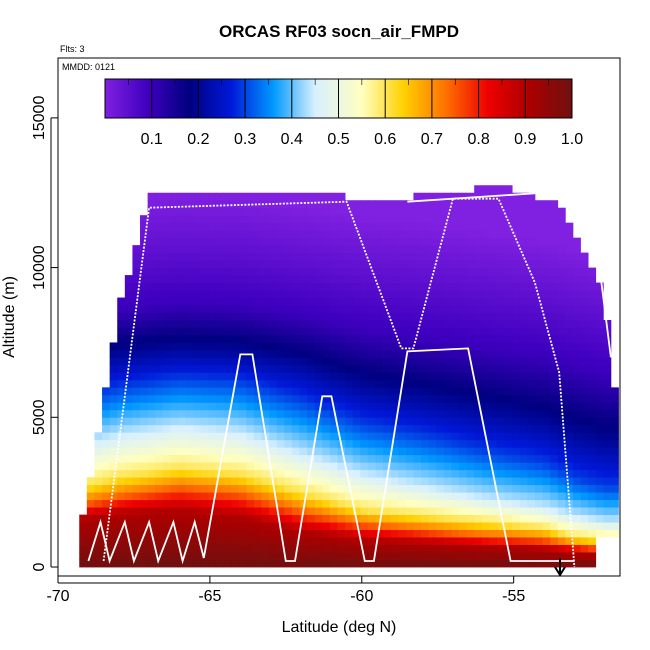  I want to click on heatmap-cell-1935, so click(402, 294).